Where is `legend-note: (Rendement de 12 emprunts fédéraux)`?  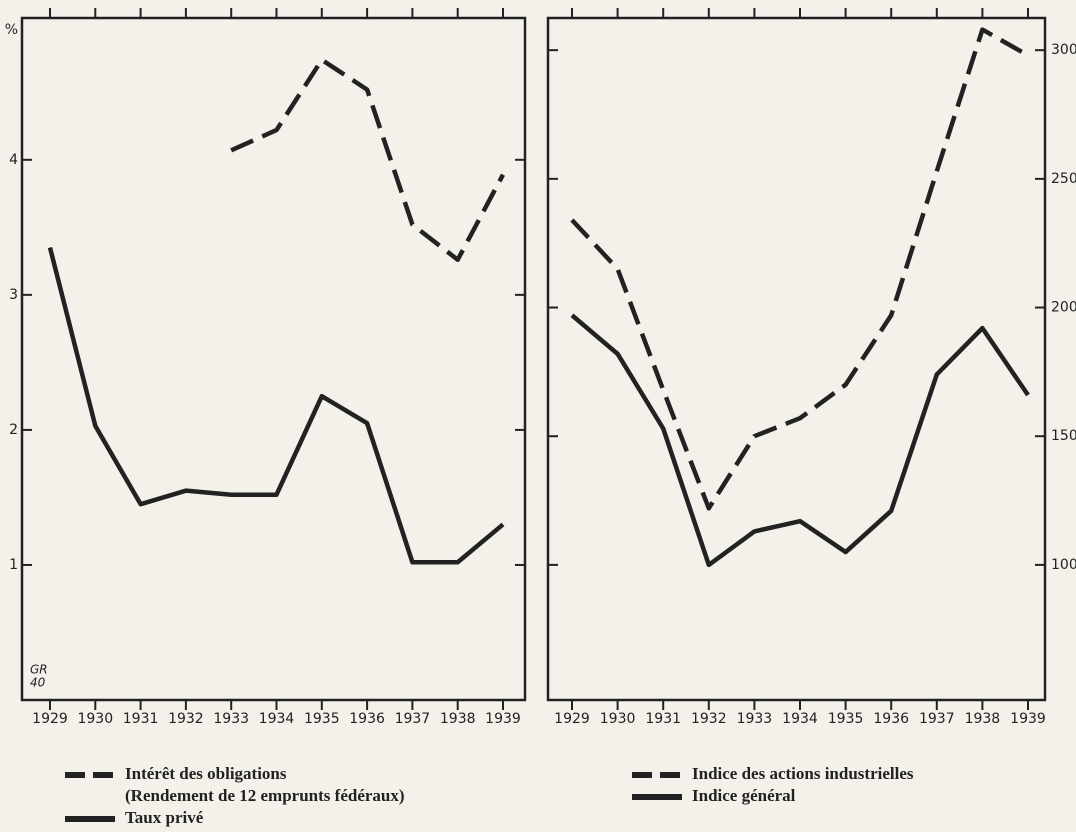
legend-note: (Rendement de 12 emprunts fédéraux) is located at coordinates (265, 795).